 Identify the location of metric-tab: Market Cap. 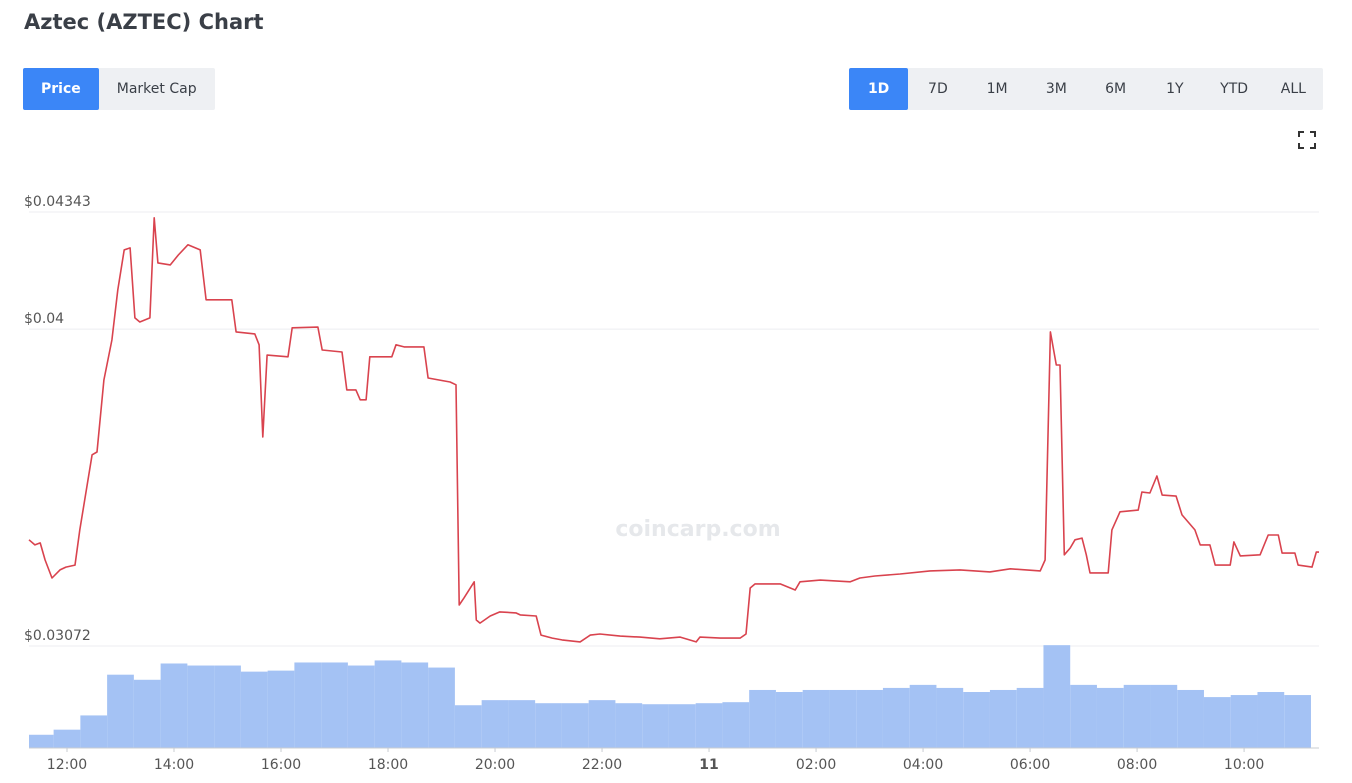
(156, 89).